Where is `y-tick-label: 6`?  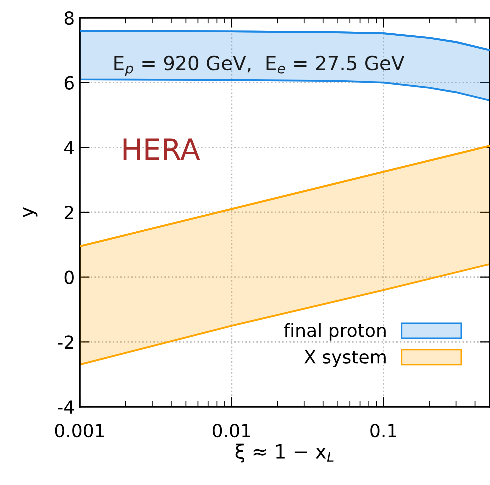 y-tick-label: 6 is located at coordinates (69, 83).